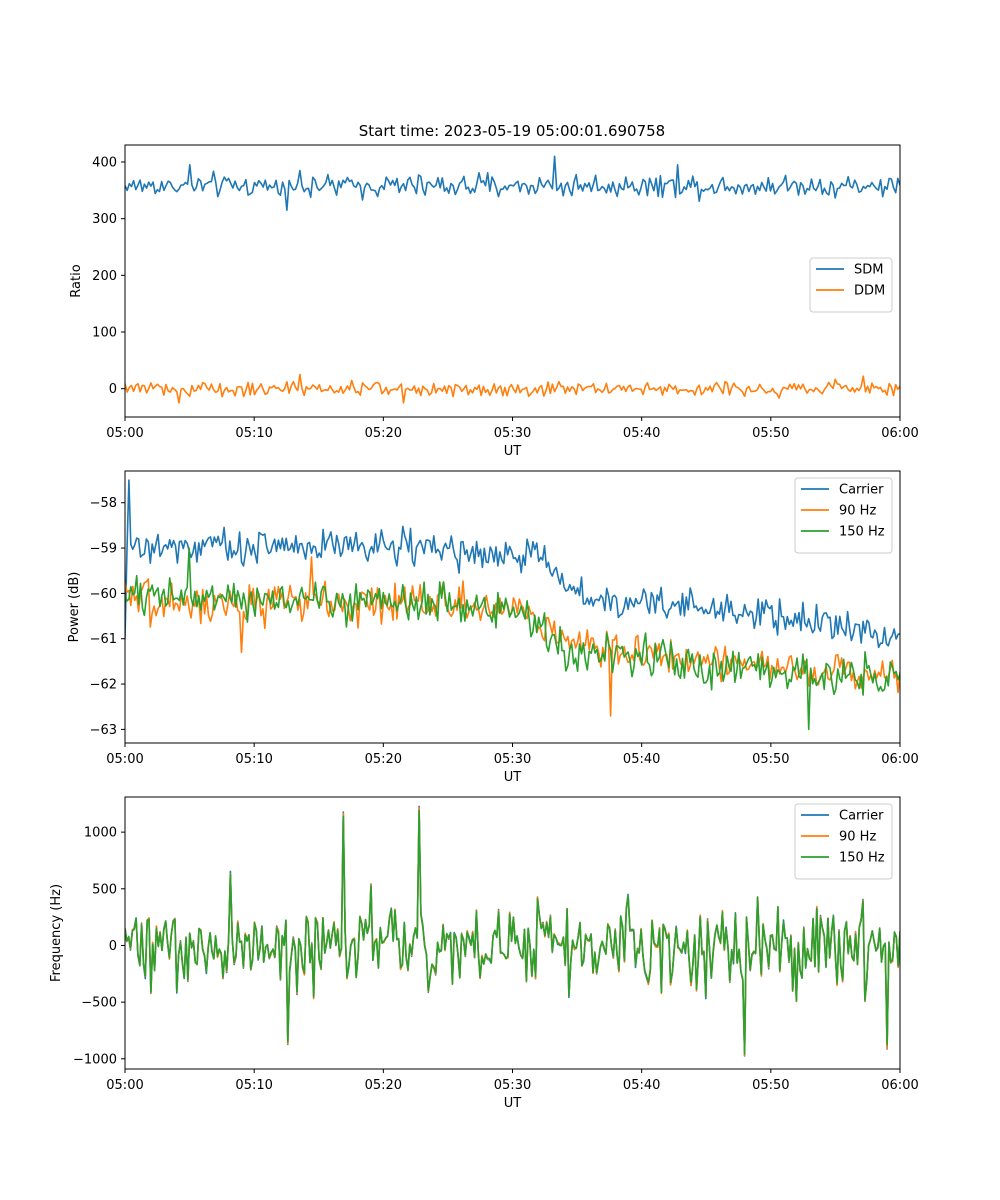  Describe the element at coordinates (104, 219) in the screenshot. I see `y-tick-label: 300` at that location.